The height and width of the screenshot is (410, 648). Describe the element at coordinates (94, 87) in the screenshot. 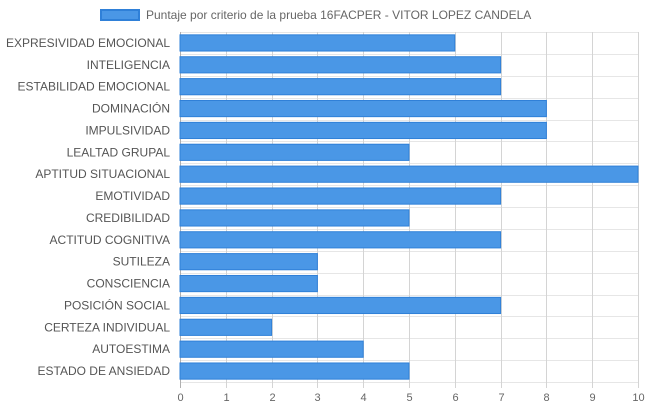

I see `category-label: ESTABILIDAD EMOCIONAL` at that location.